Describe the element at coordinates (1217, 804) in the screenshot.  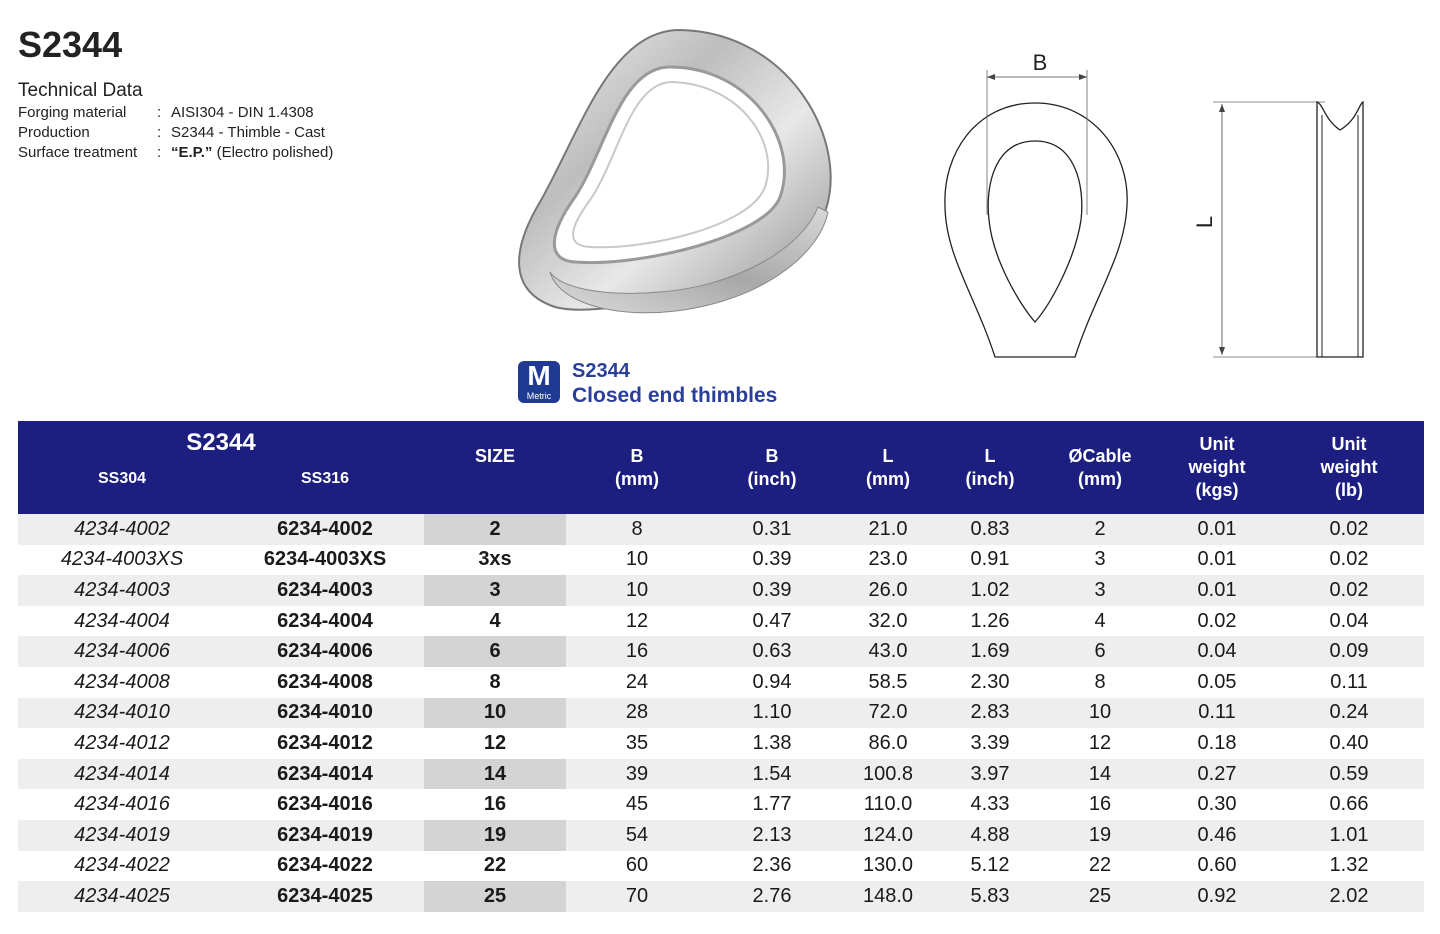
I see `cell-weight-kgs: 0.30` at that location.